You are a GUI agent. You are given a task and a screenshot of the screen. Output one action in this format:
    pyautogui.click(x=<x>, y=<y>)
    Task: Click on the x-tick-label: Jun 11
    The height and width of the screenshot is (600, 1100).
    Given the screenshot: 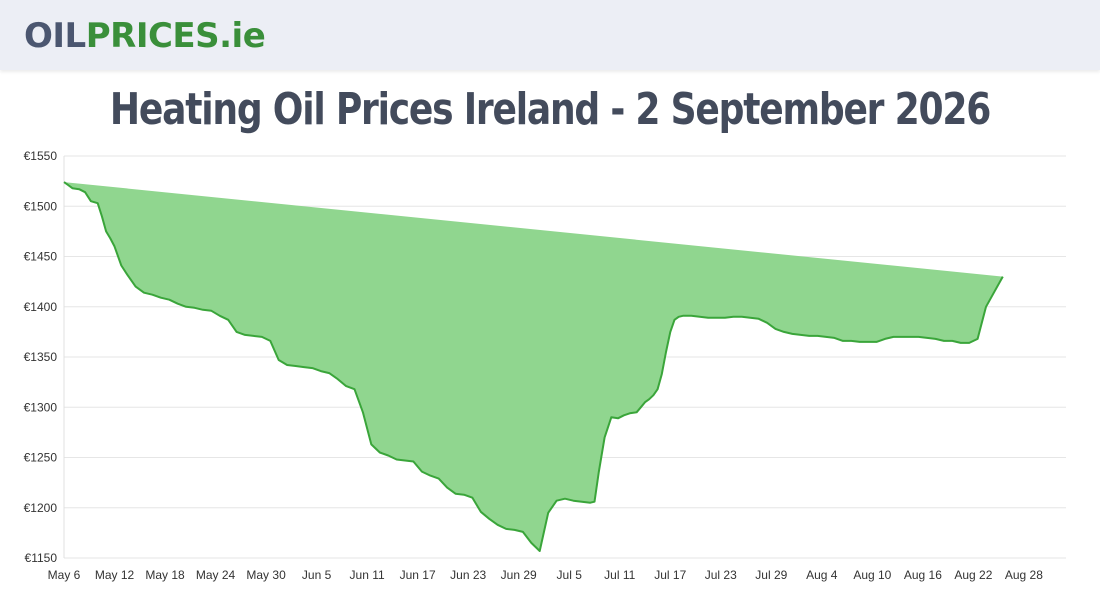 What is the action you would take?
    pyautogui.click(x=367, y=575)
    